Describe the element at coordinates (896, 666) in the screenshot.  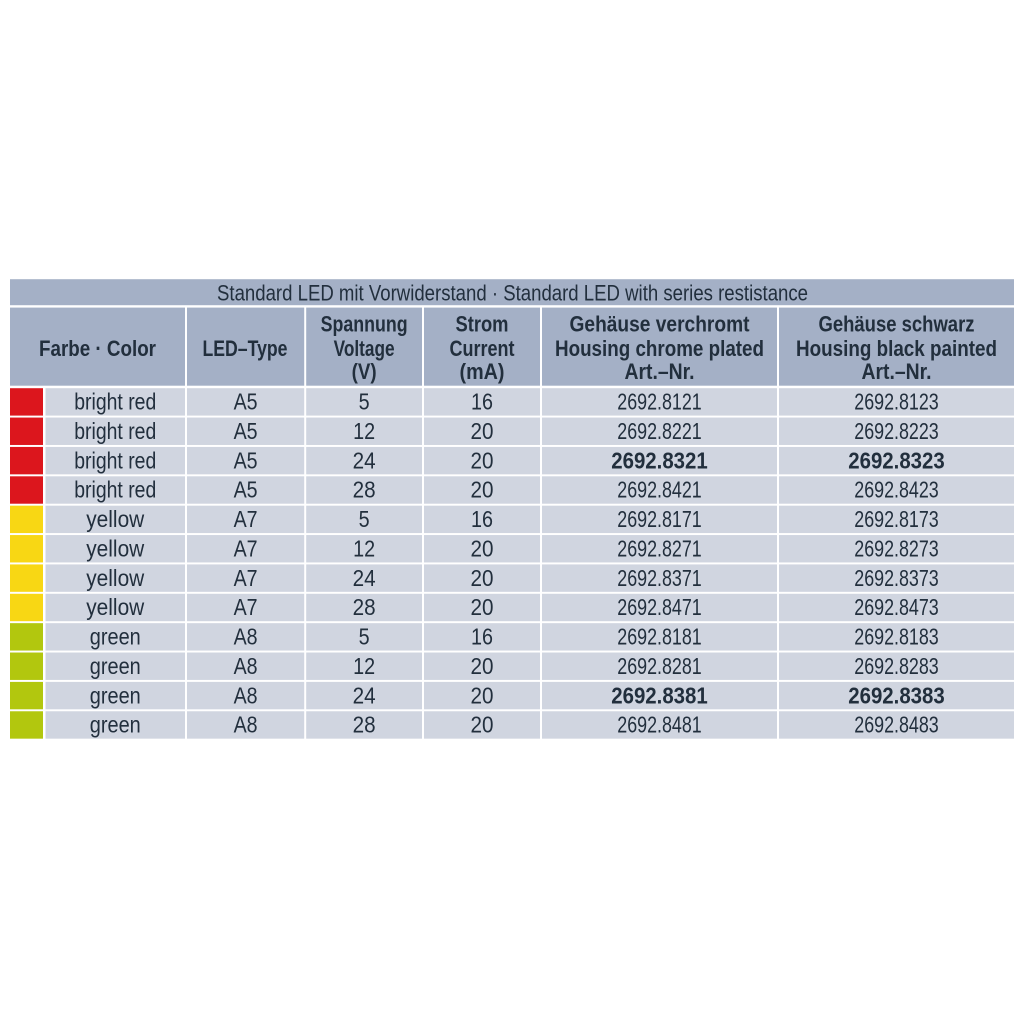
I see `svg-text: 2692.8283` at that location.